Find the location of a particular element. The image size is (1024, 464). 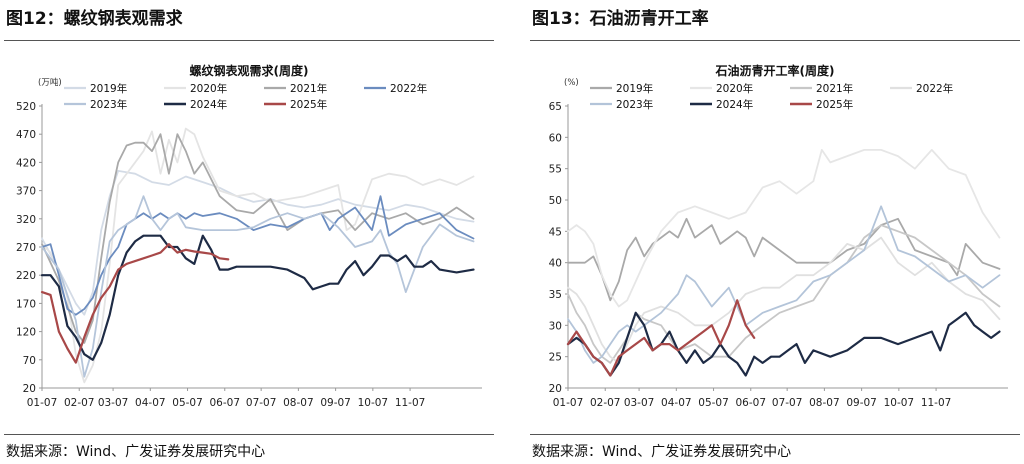

unit-label: (%) is located at coordinates (571, 83).